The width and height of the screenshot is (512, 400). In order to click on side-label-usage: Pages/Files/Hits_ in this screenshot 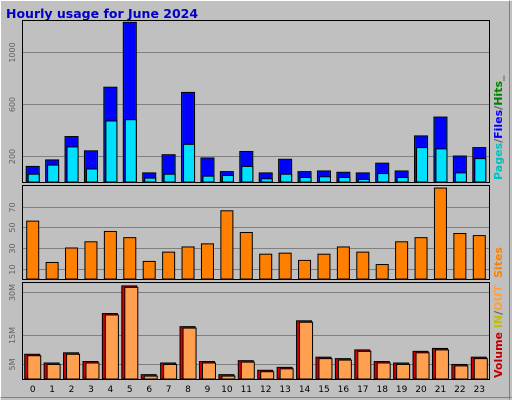, I will do `click(498, 127)`.